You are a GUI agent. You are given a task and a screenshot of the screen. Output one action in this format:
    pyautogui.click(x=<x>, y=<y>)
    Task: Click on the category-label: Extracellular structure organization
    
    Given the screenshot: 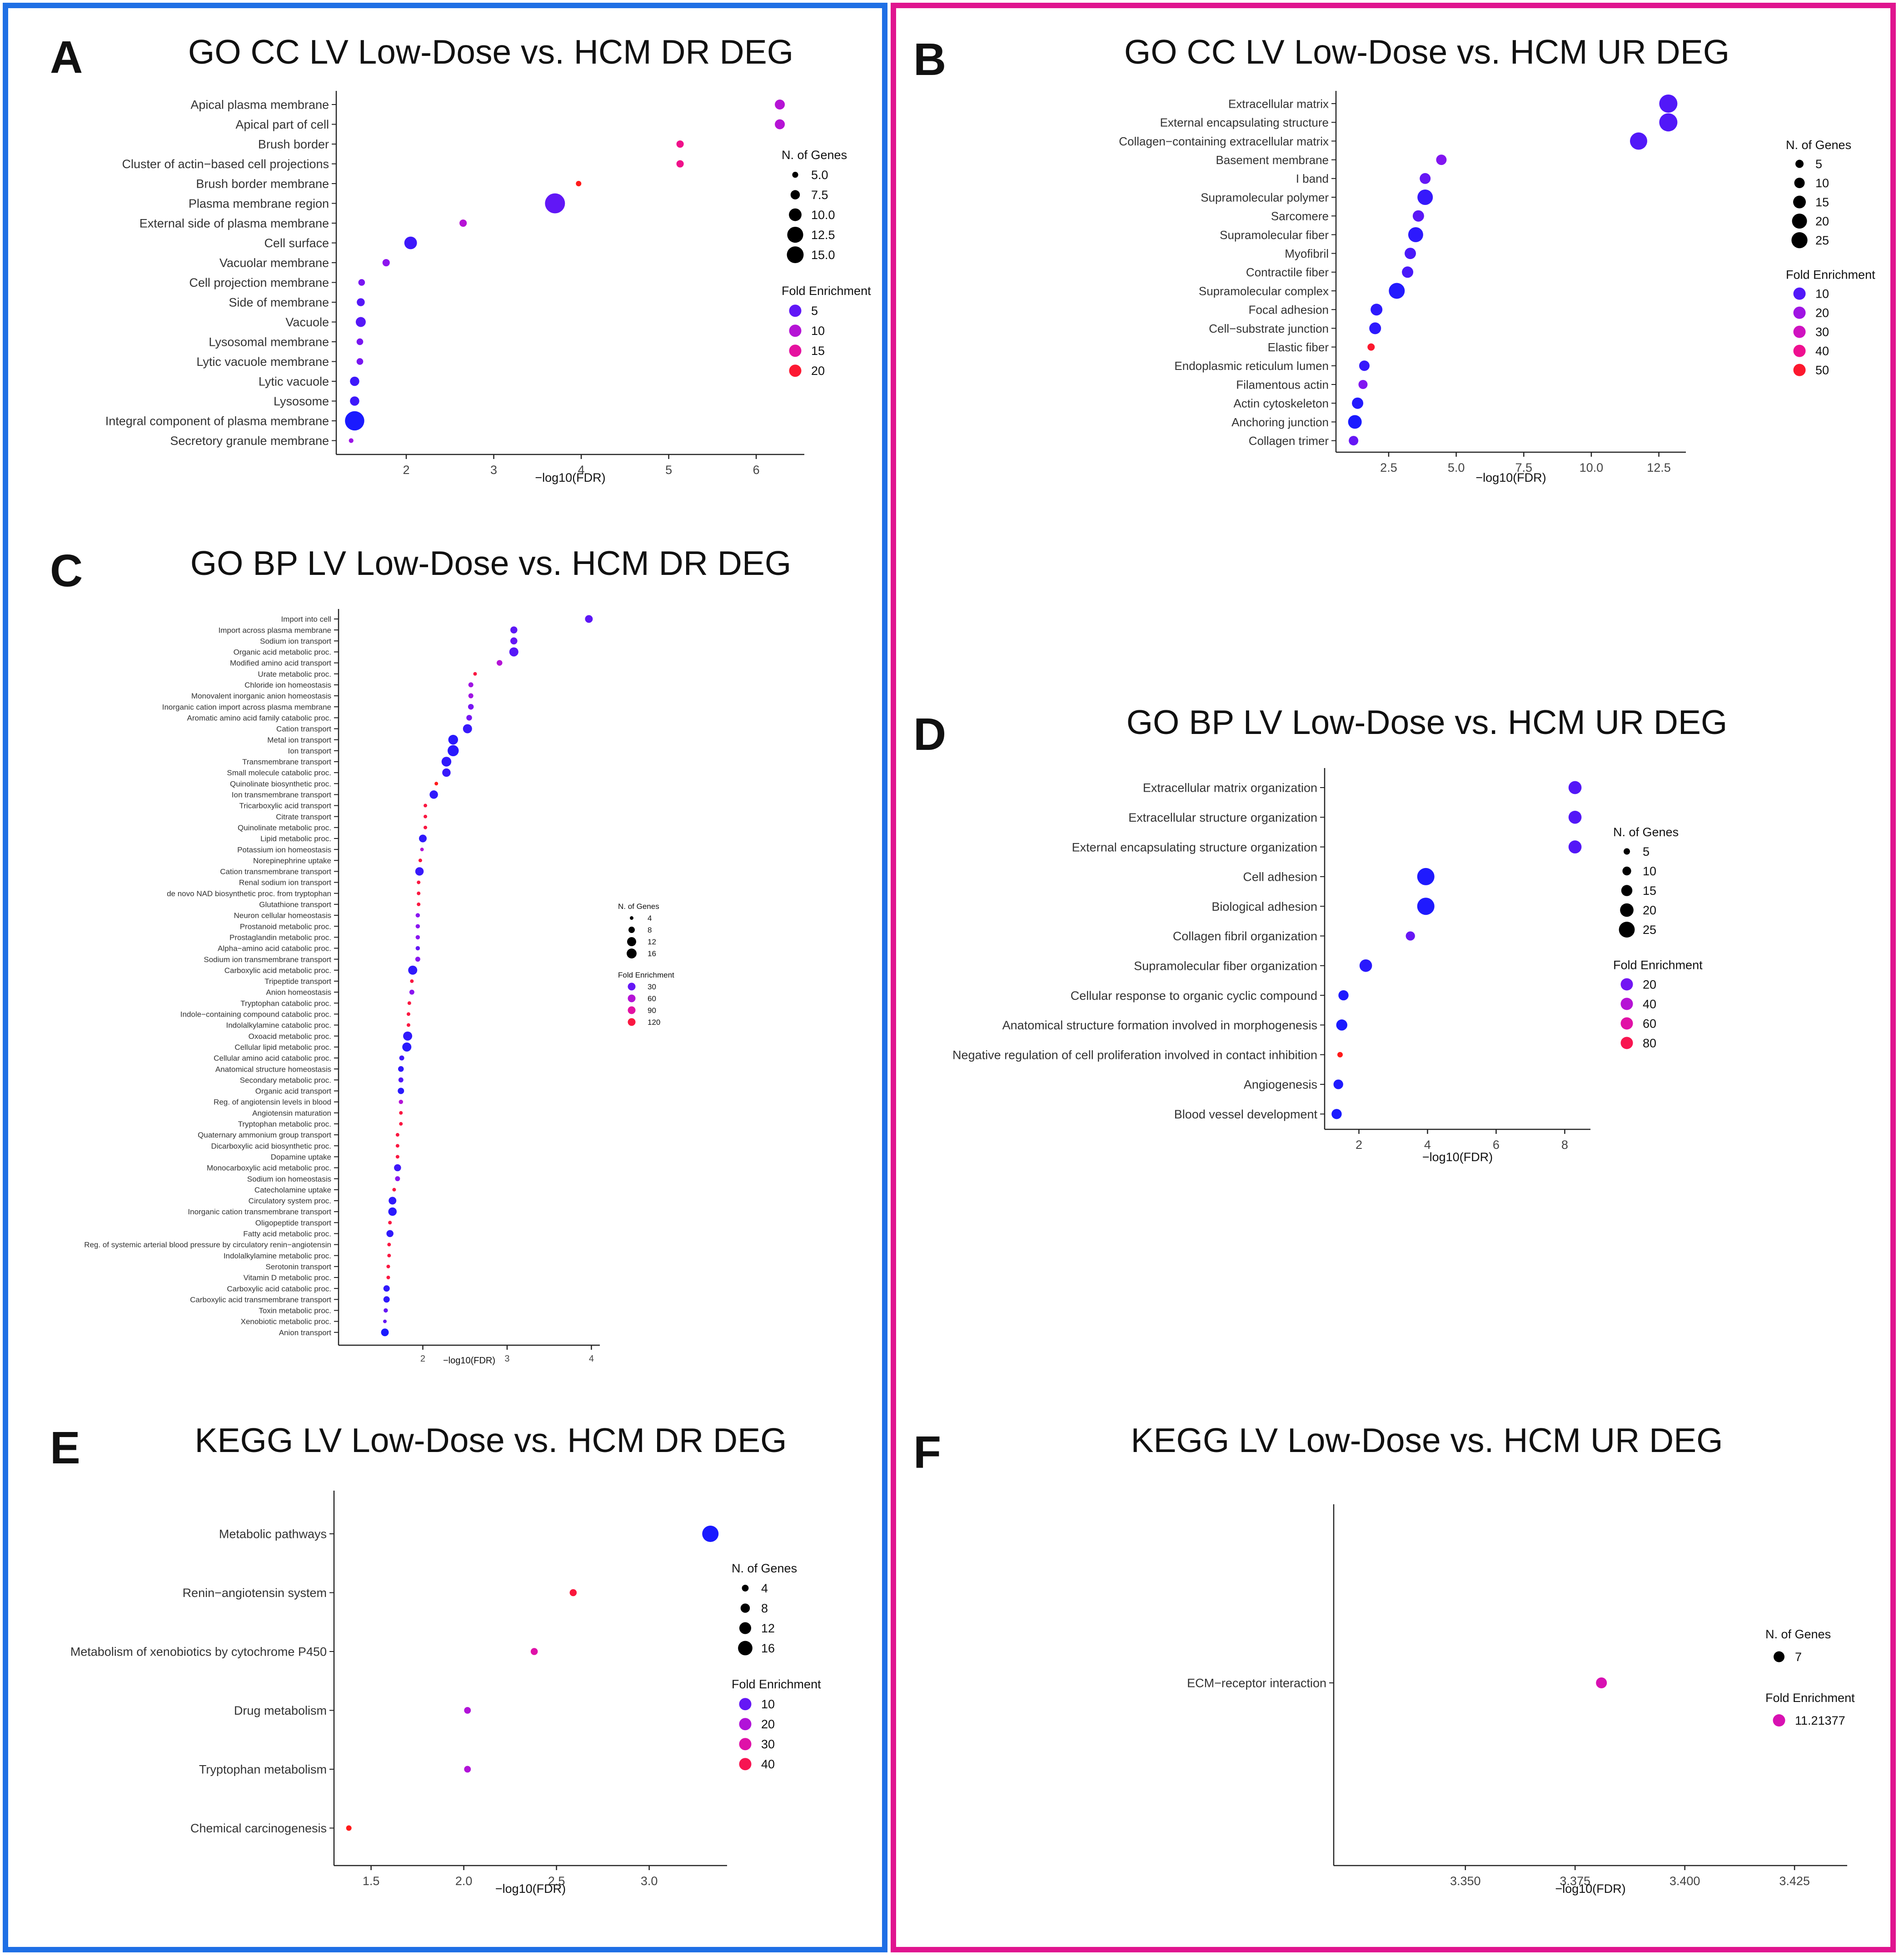 What is the action you would take?
    pyautogui.click(x=1222, y=817)
    